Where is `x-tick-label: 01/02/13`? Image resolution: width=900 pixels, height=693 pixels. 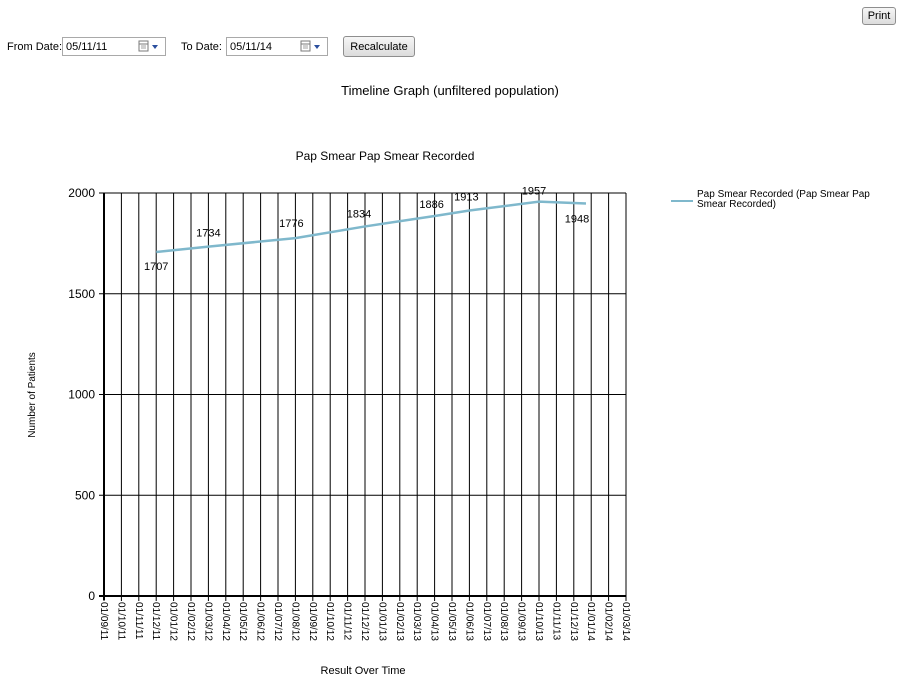
x-tick-label: 01/02/13 is located at coordinates (399, 621).